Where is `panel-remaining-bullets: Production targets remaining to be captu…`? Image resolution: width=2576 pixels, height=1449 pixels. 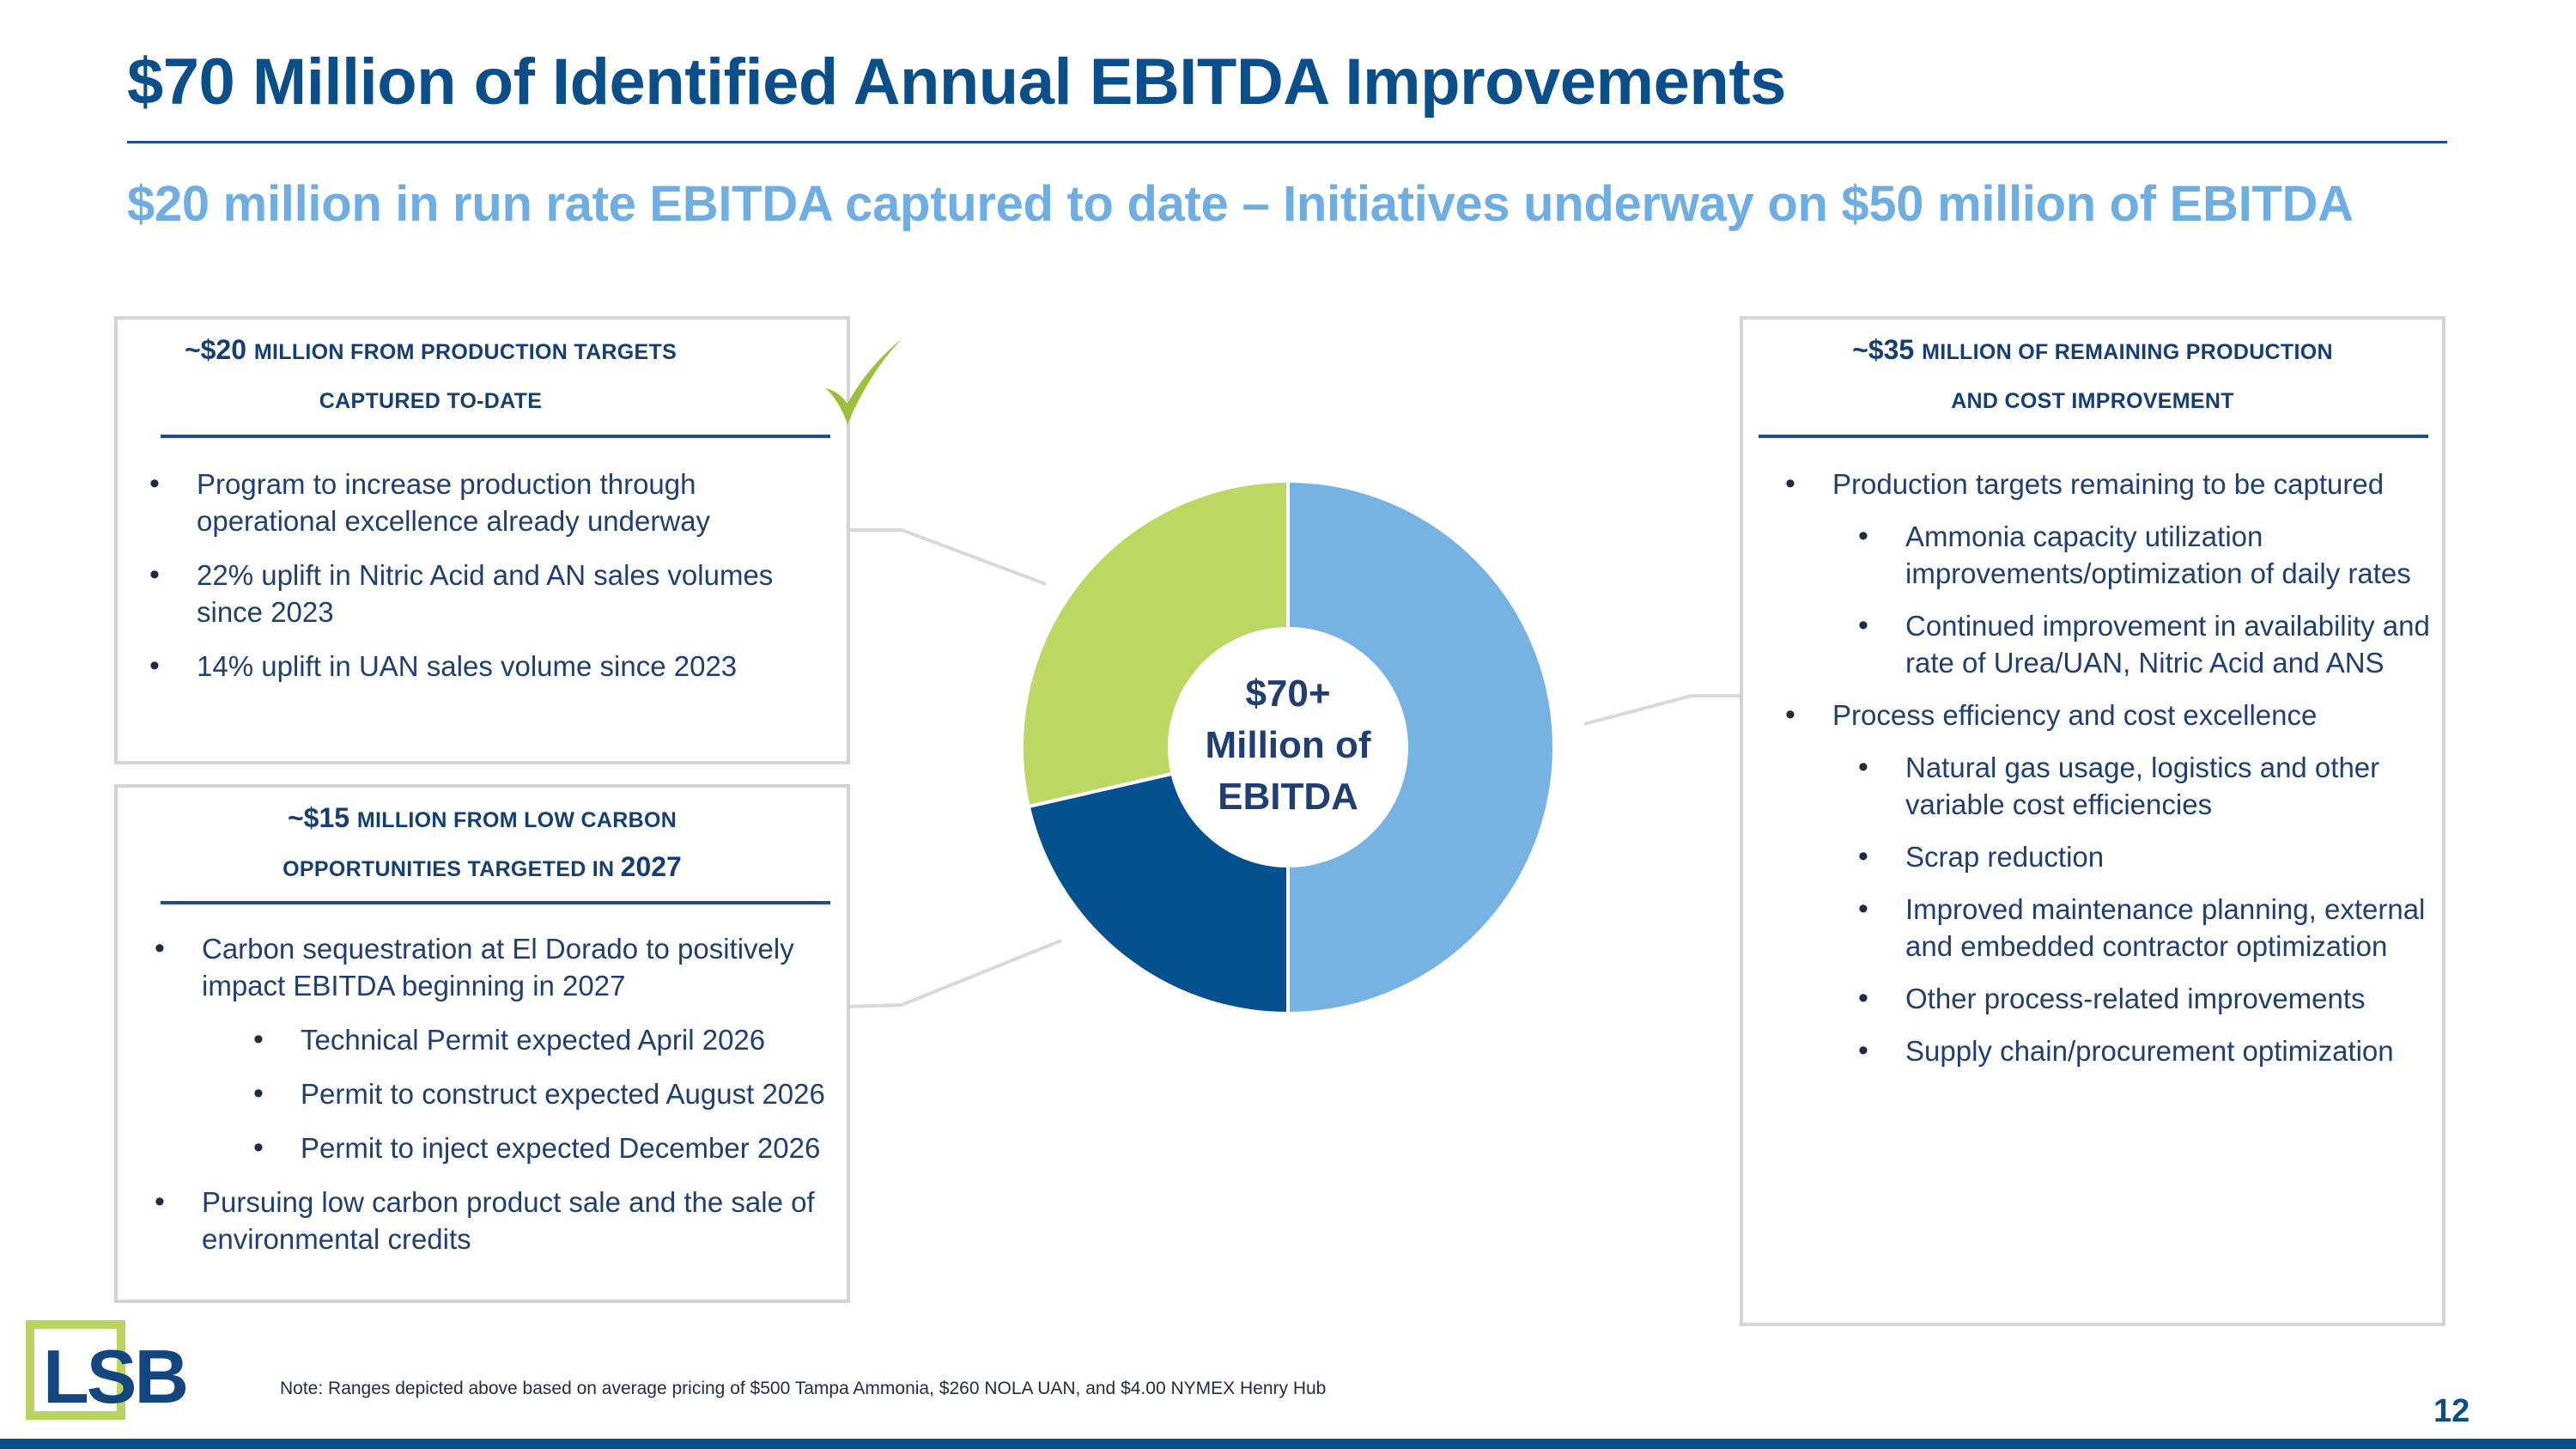
panel-remaining-bullets: Production targets remaining to be captu… is located at coordinates (2109, 767).